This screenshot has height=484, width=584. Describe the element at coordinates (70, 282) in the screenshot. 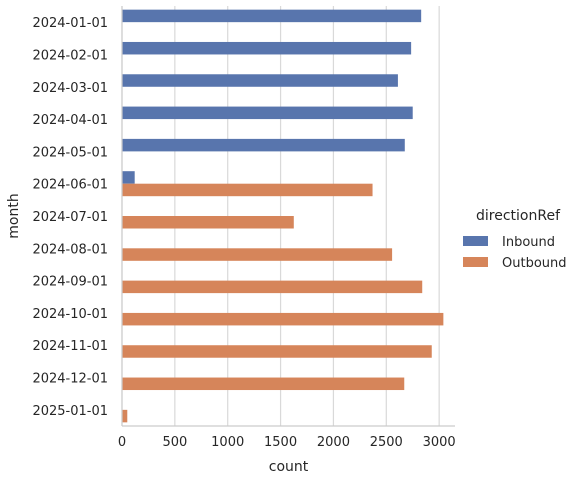

I see `y-tick-label-8: 2024-09-01` at that location.